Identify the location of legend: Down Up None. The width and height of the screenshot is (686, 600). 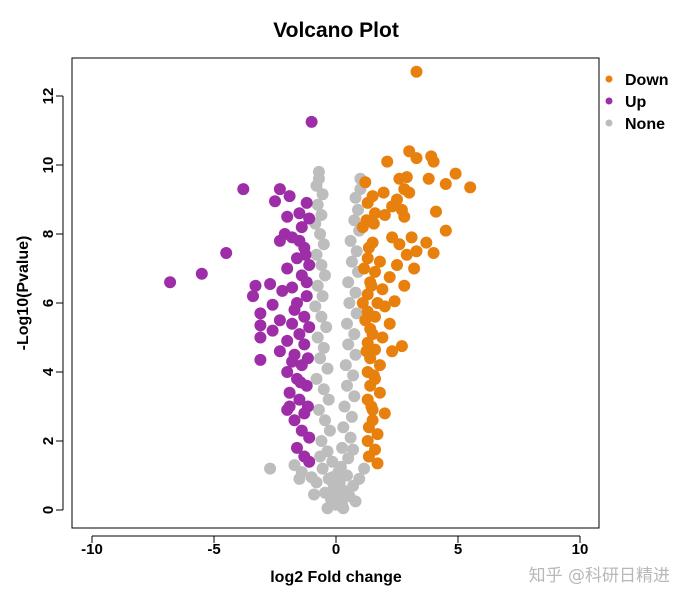
(637, 102).